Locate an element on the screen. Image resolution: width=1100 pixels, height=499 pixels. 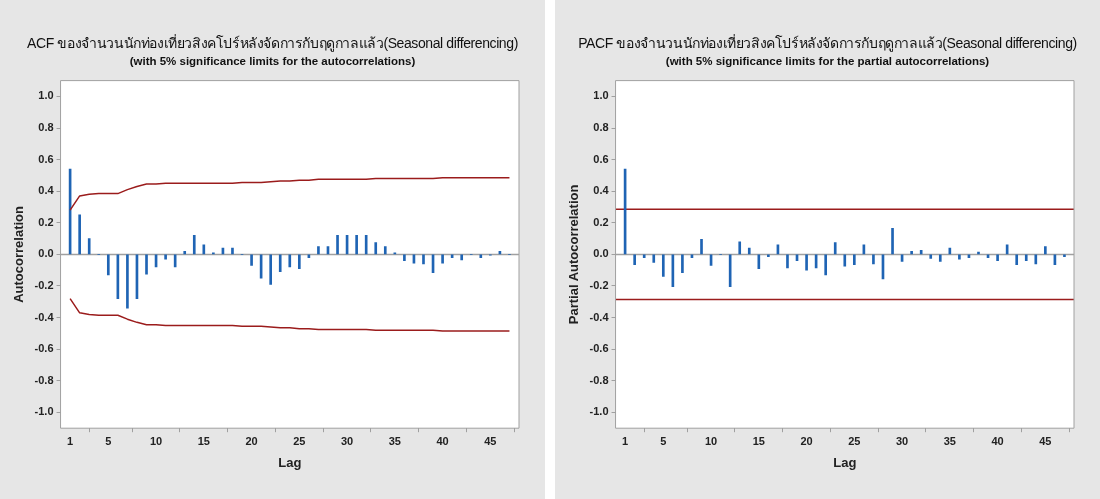
chart-title: ACF ของจำนวนนักท่องเที่ยวสิงคโปร์หลังจัดการกับฤดูกาลแล้ว(Seasonal differencing) is located at coordinates (272, 42).